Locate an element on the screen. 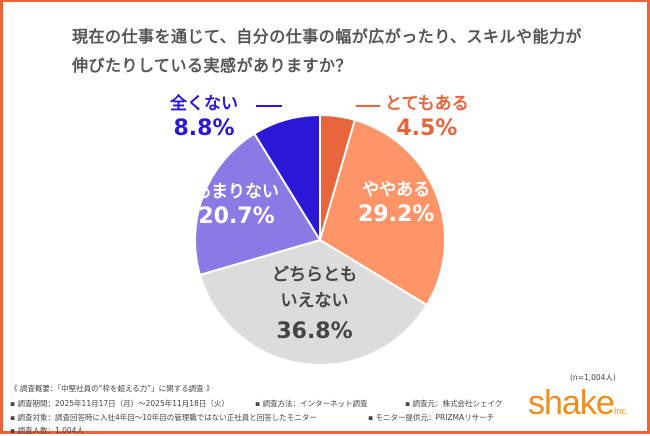 Image resolution: width=650 pixels, height=436 pixels. survey-count: ▪ 調査人数：1,004人 is located at coordinates (47, 430).